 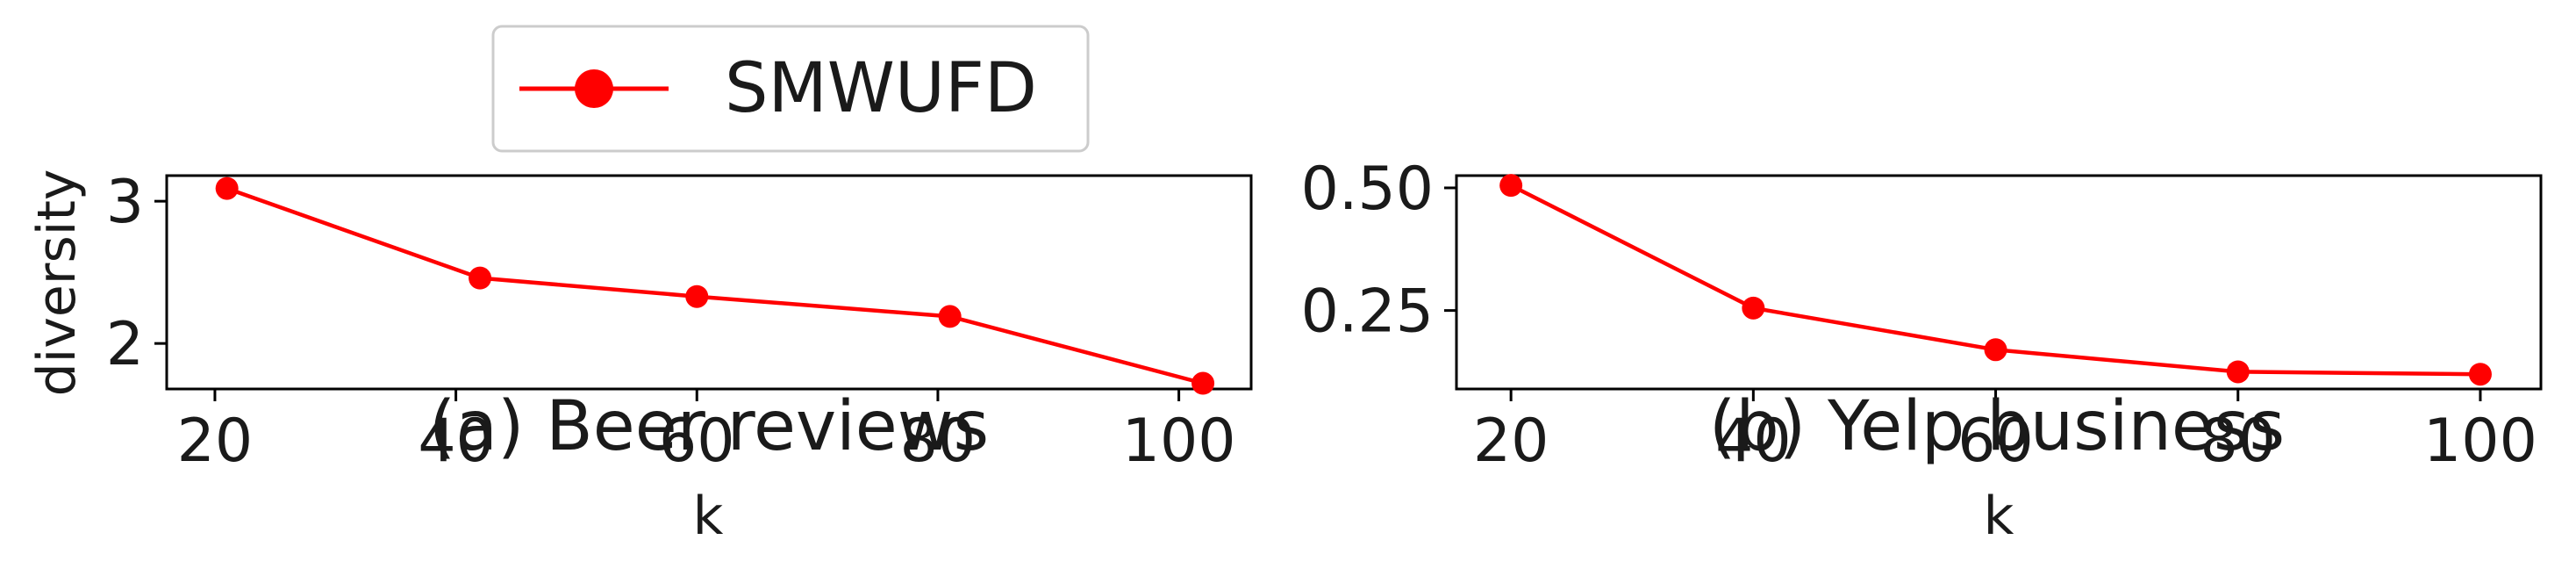 I want to click on panel-caption: (a) Beer reviews, so click(x=709, y=426).